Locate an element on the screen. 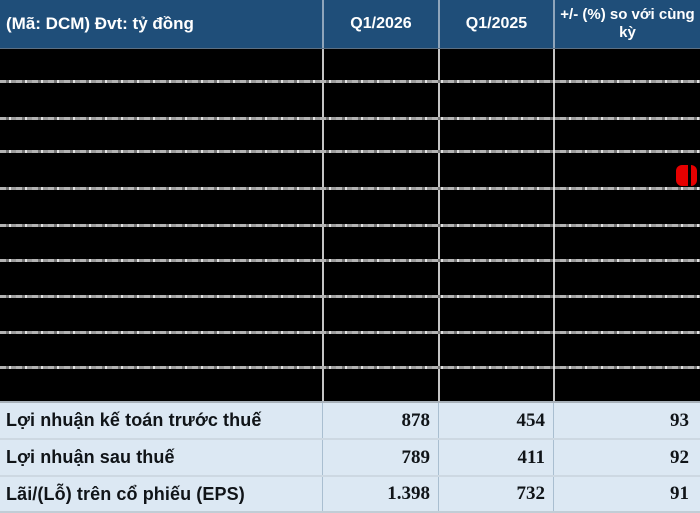  value-change-pct: 92 is located at coordinates (626, 457).